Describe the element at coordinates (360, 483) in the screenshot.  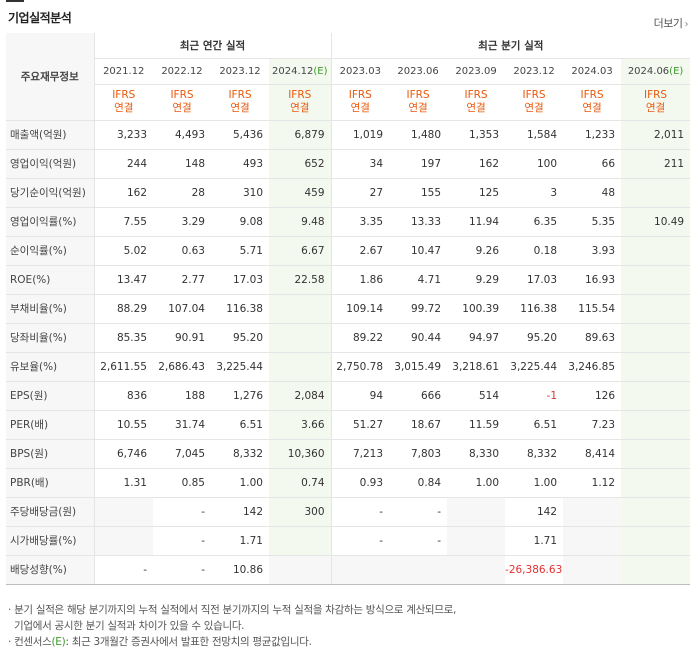
I see `table-cell: 0.93` at that location.